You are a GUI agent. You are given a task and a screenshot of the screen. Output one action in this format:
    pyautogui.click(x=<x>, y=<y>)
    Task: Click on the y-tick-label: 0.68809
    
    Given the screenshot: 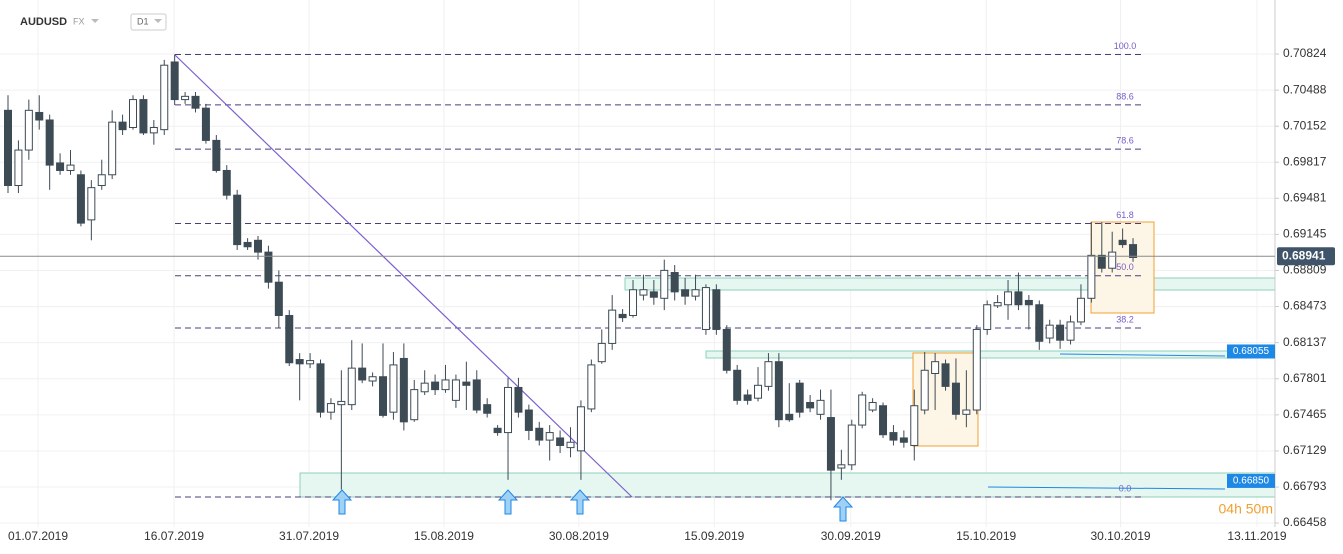 What is the action you would take?
    pyautogui.click(x=1305, y=270)
    